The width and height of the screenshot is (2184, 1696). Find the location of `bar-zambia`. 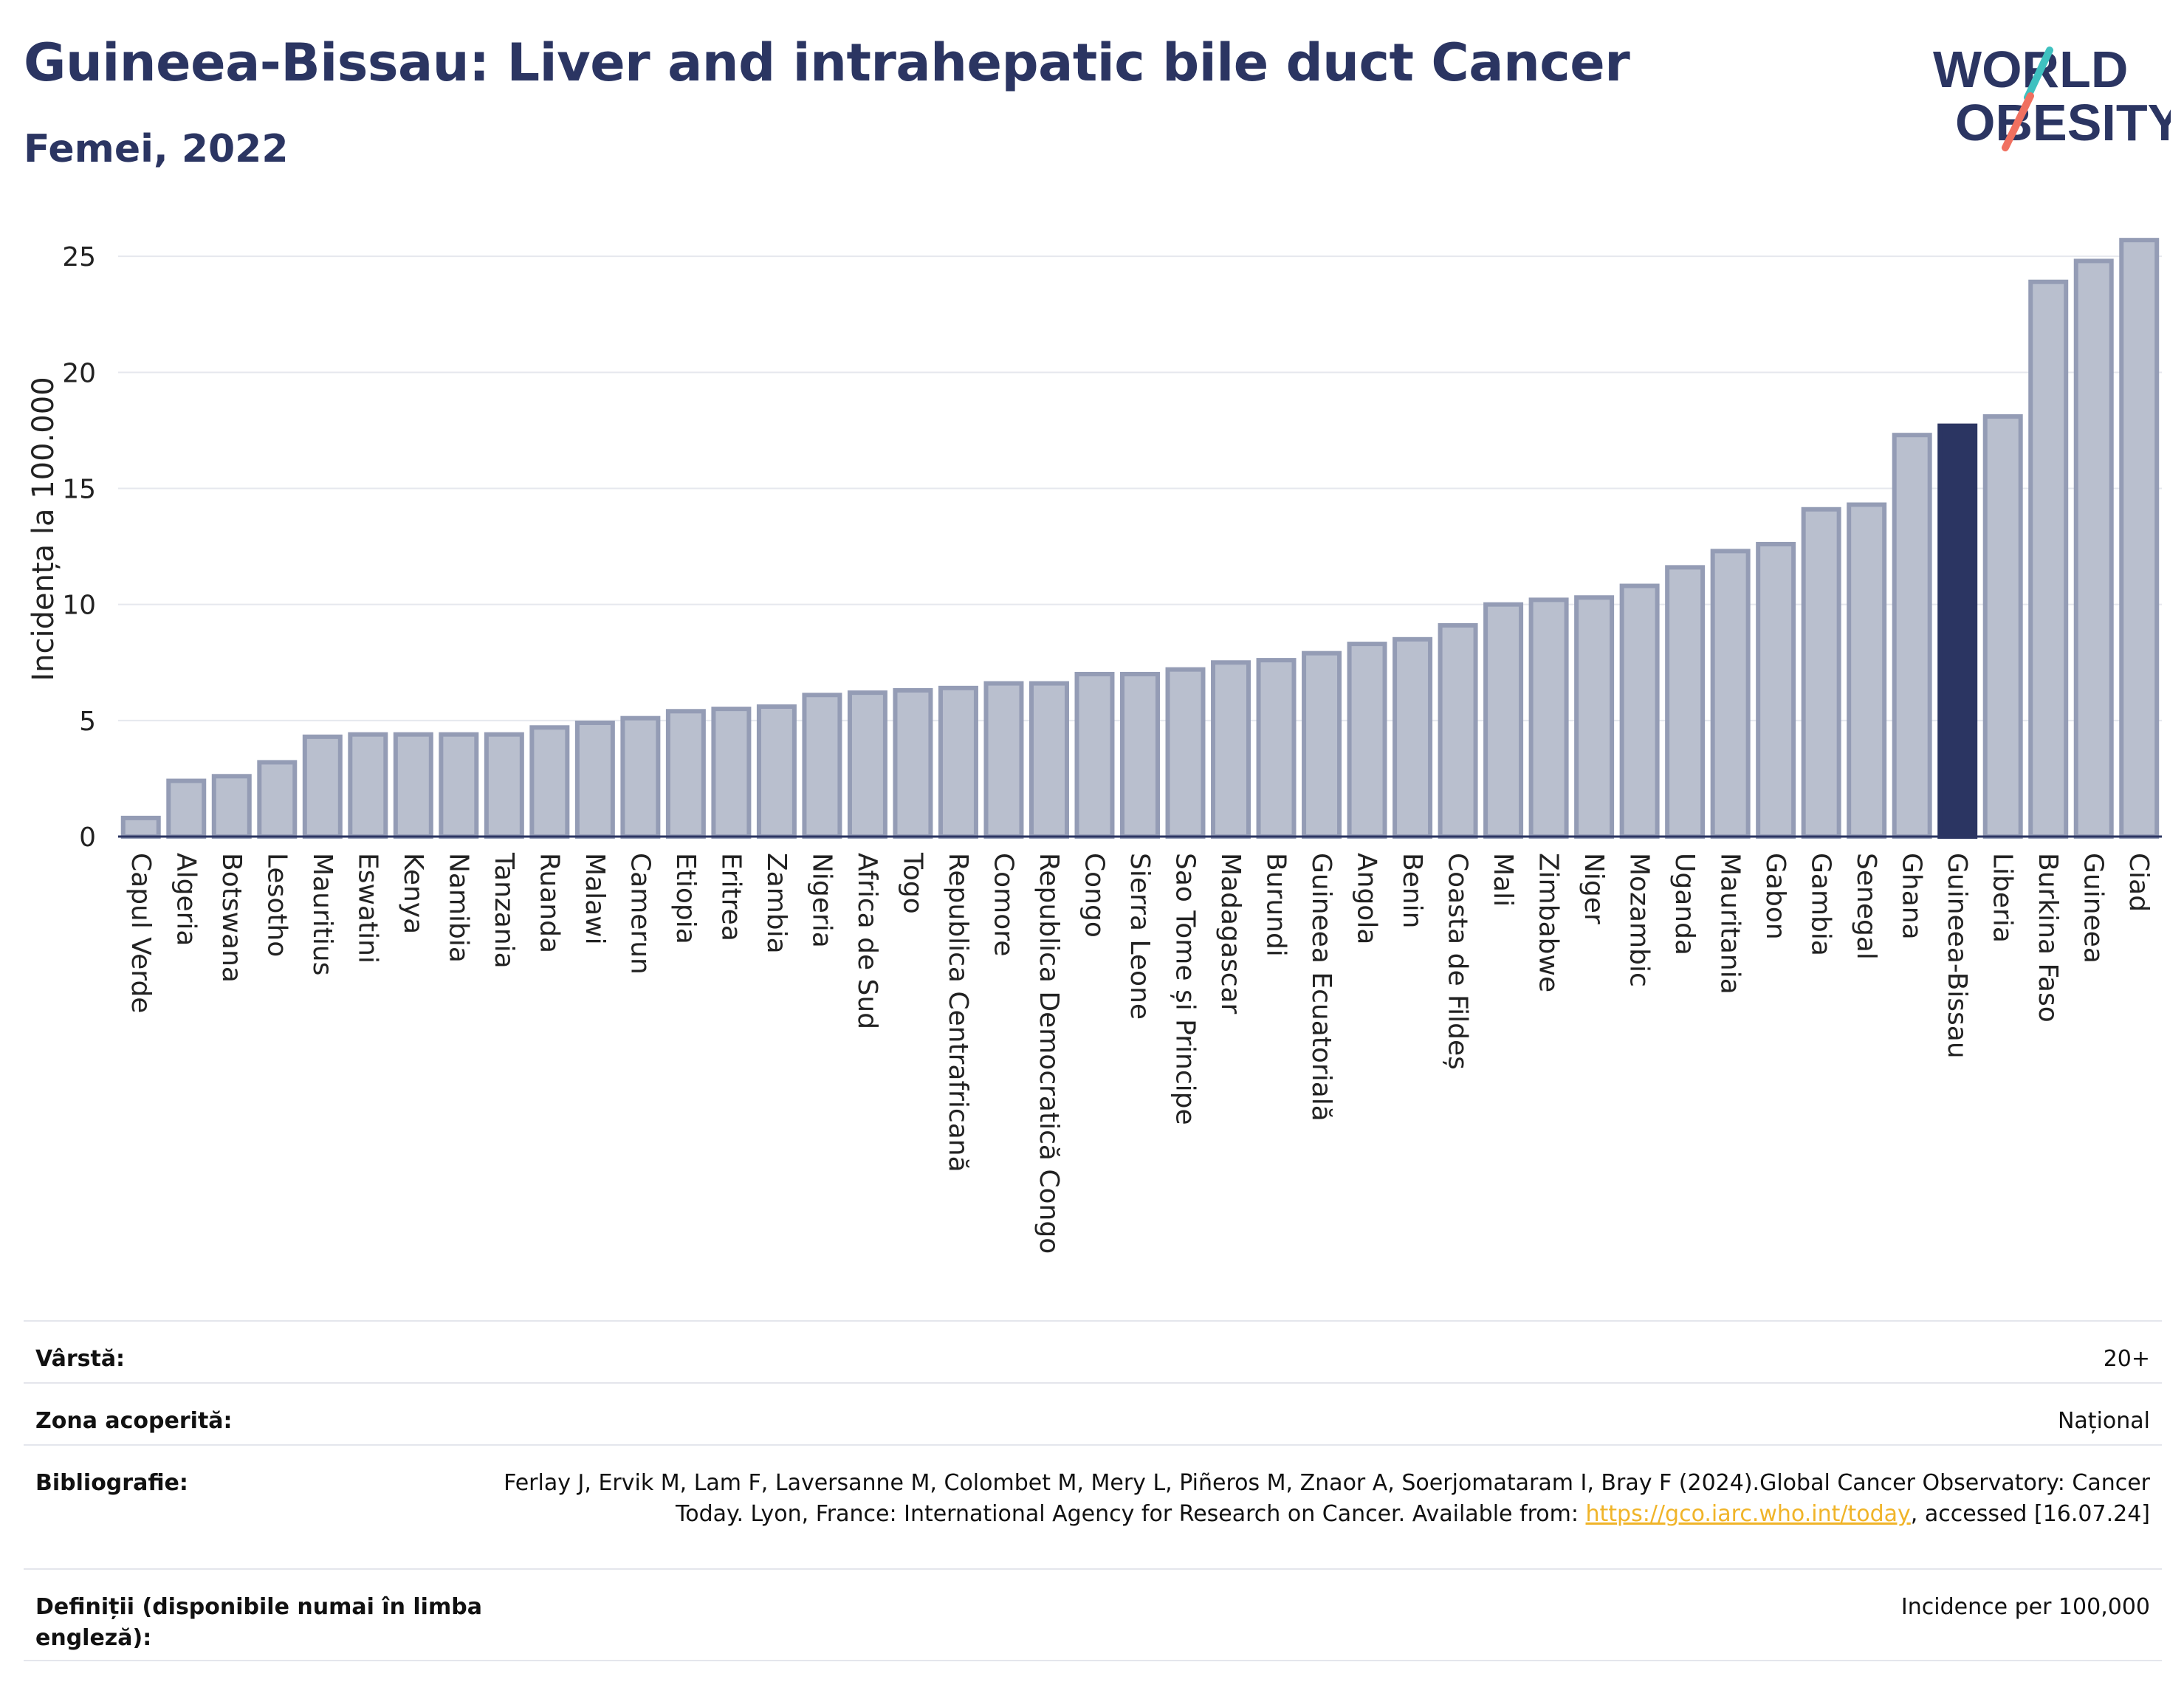

bar-zambia is located at coordinates (776, 772).